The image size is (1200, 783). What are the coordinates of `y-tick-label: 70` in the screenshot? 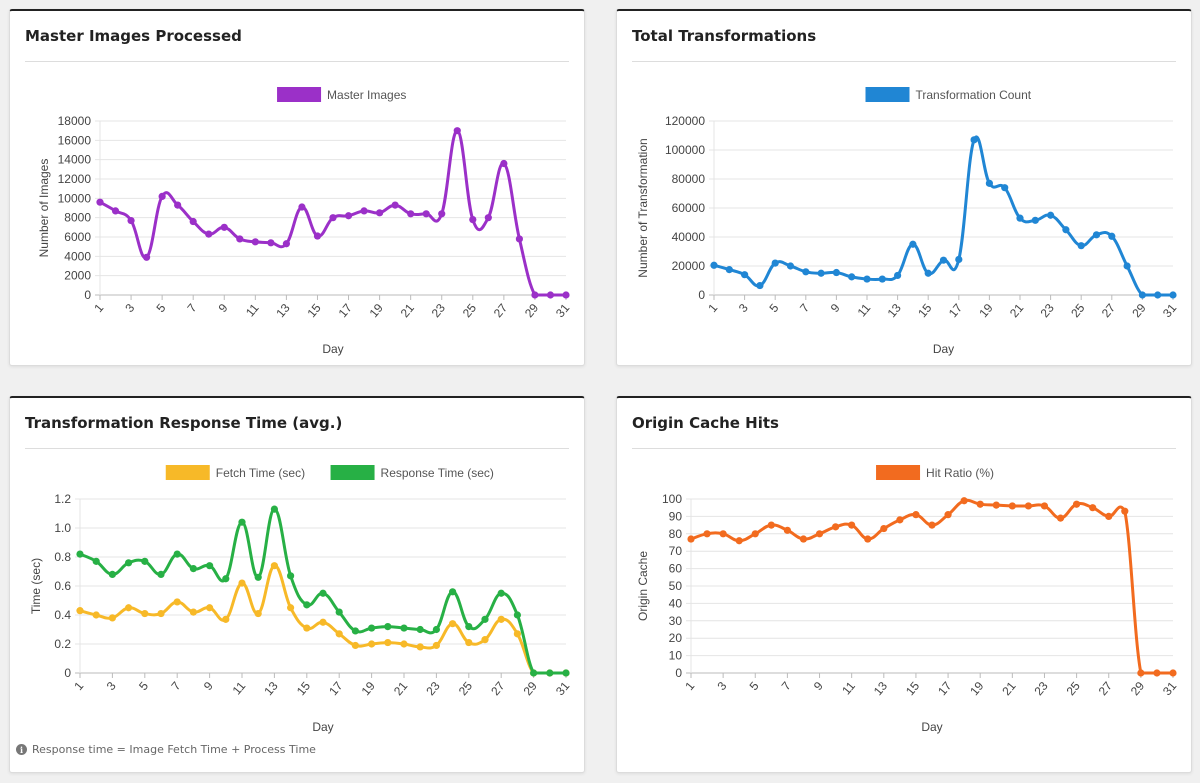 It's located at (676, 551).